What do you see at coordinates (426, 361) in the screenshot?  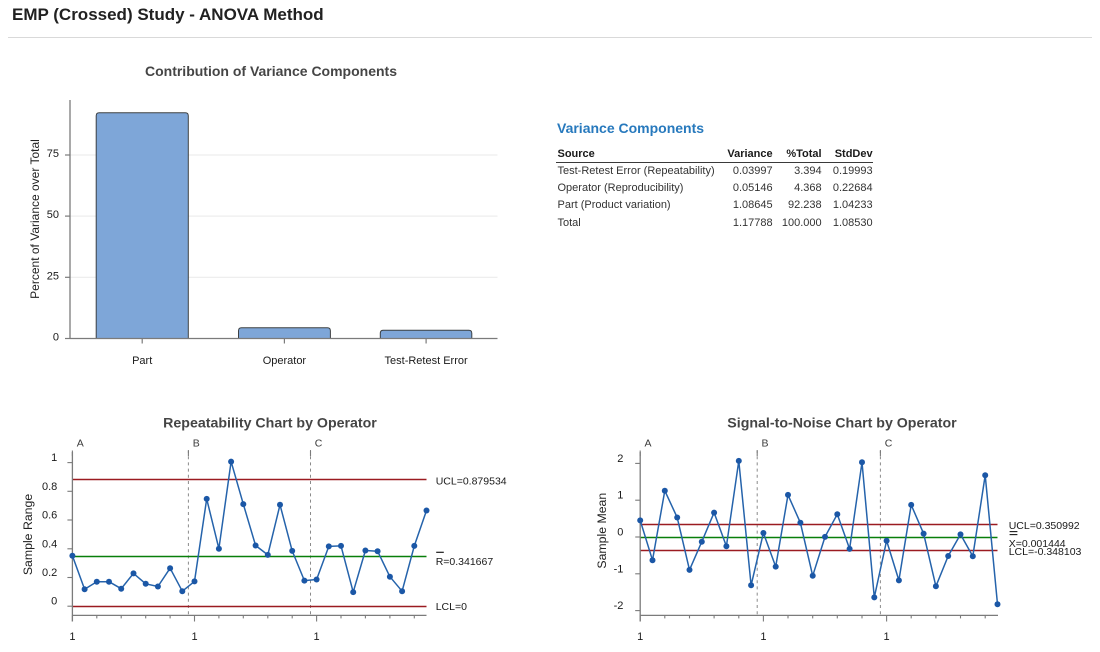 I see `svg-text: Test-Retest Error` at bounding box center [426, 361].